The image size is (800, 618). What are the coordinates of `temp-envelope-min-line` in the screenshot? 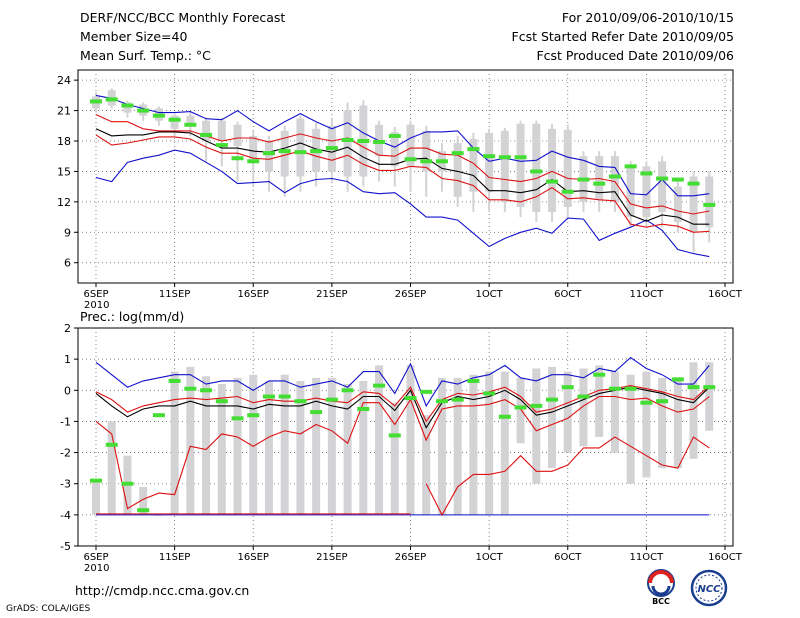 It's located at (402, 203).